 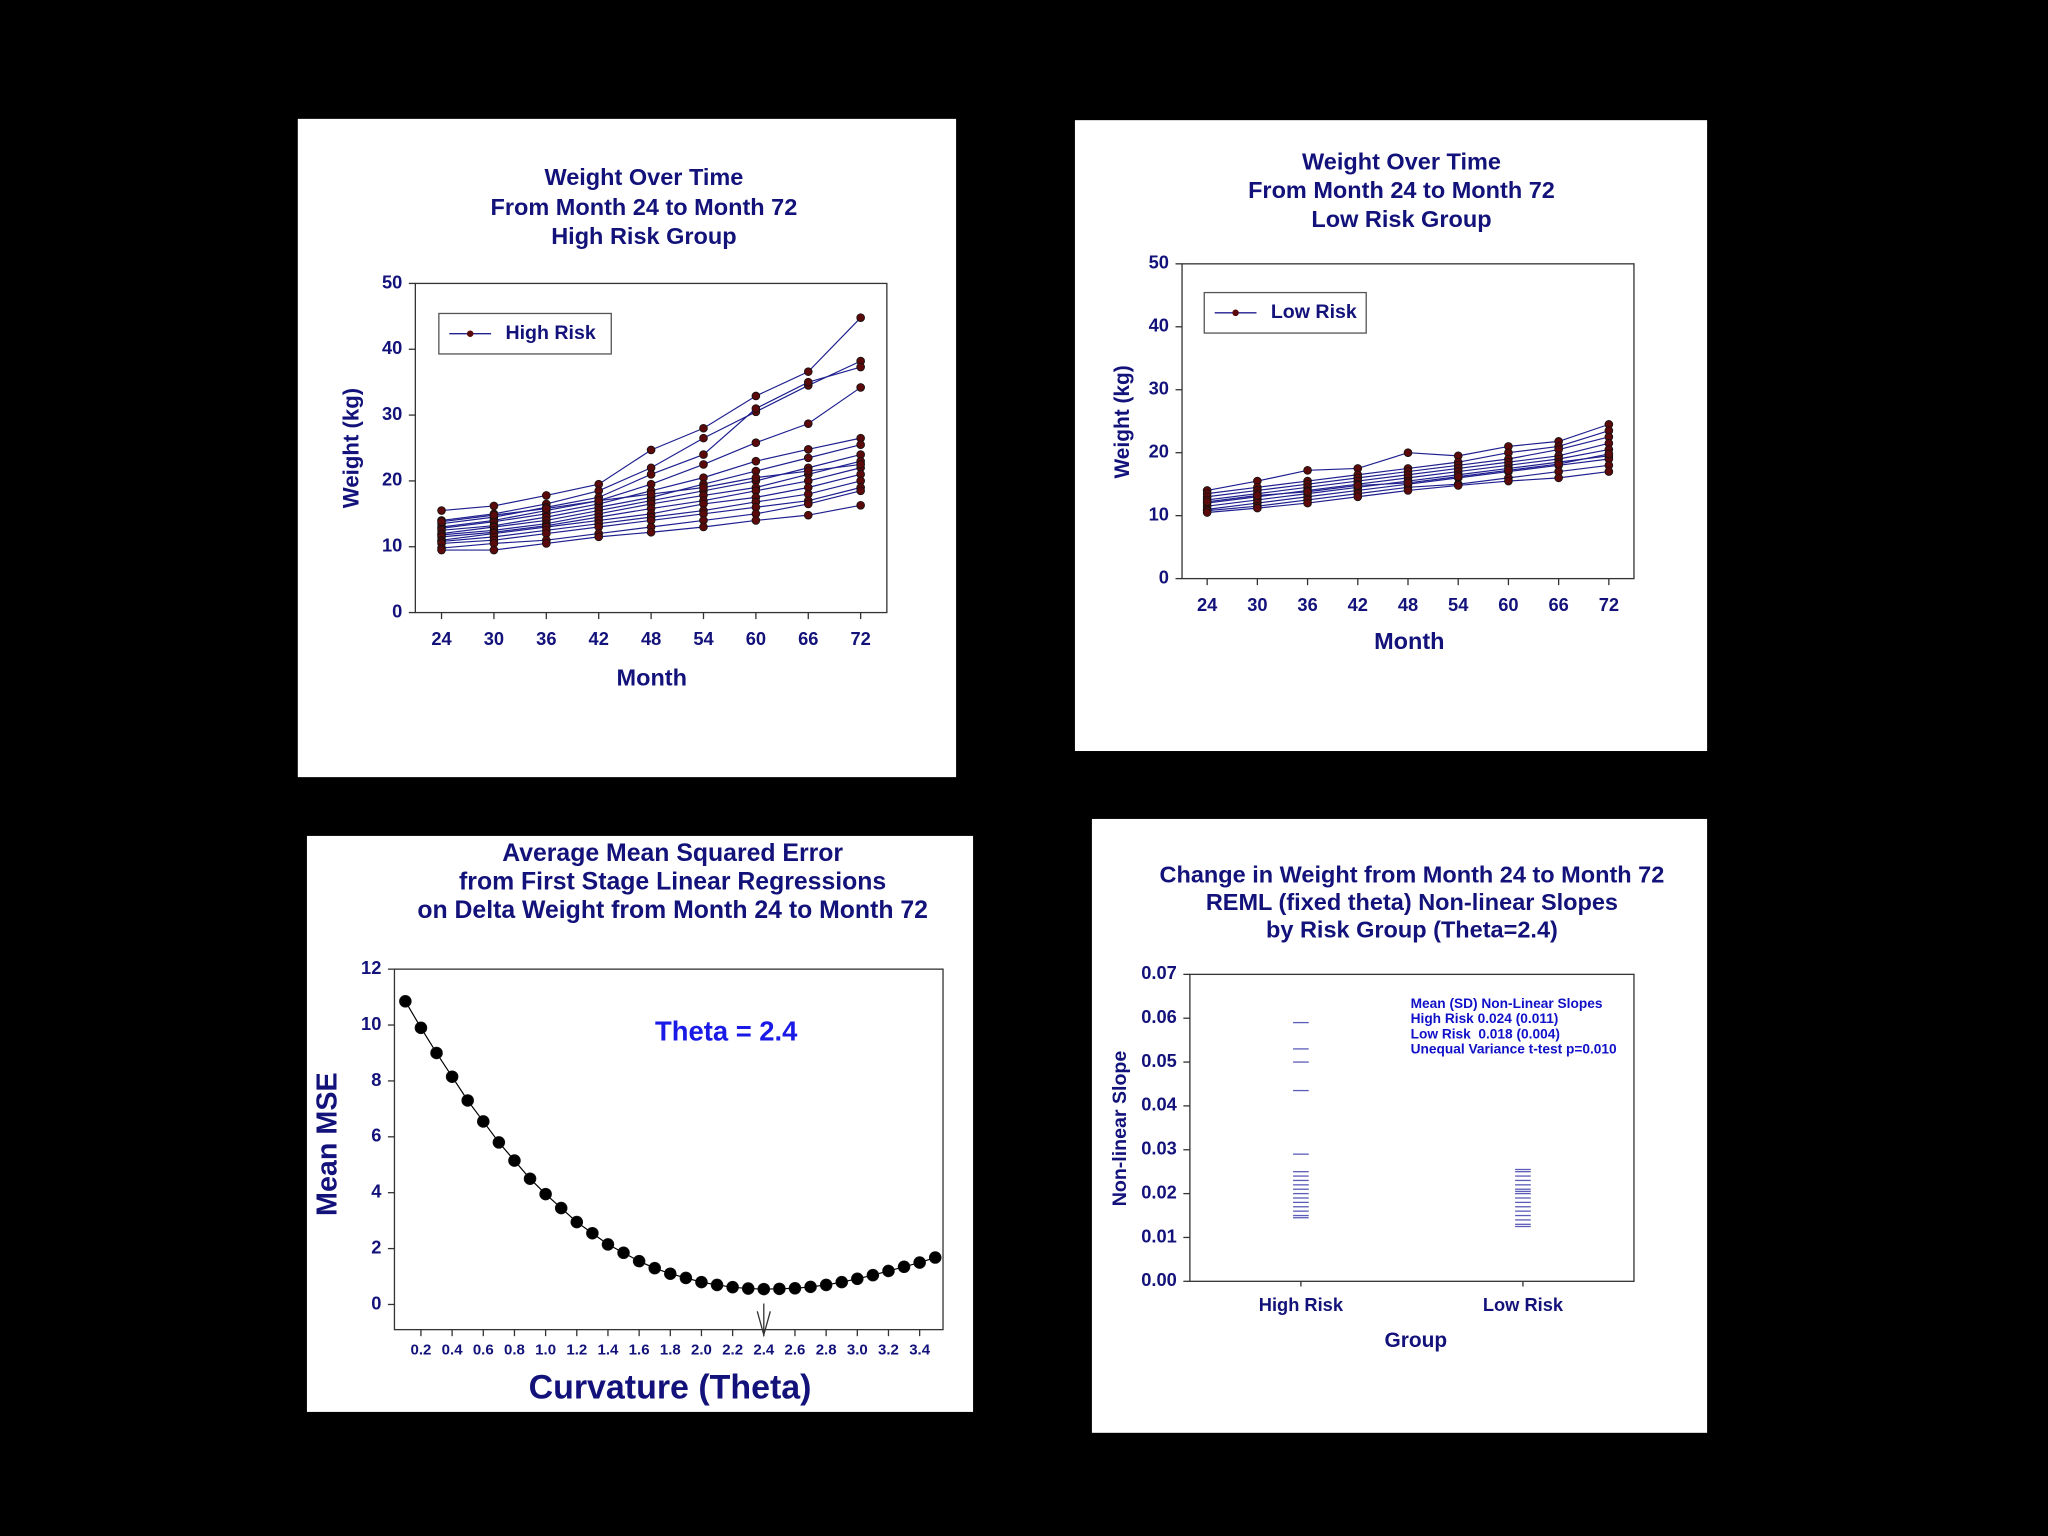 I want to click on chart-title: High Risk Group, so click(x=643, y=236).